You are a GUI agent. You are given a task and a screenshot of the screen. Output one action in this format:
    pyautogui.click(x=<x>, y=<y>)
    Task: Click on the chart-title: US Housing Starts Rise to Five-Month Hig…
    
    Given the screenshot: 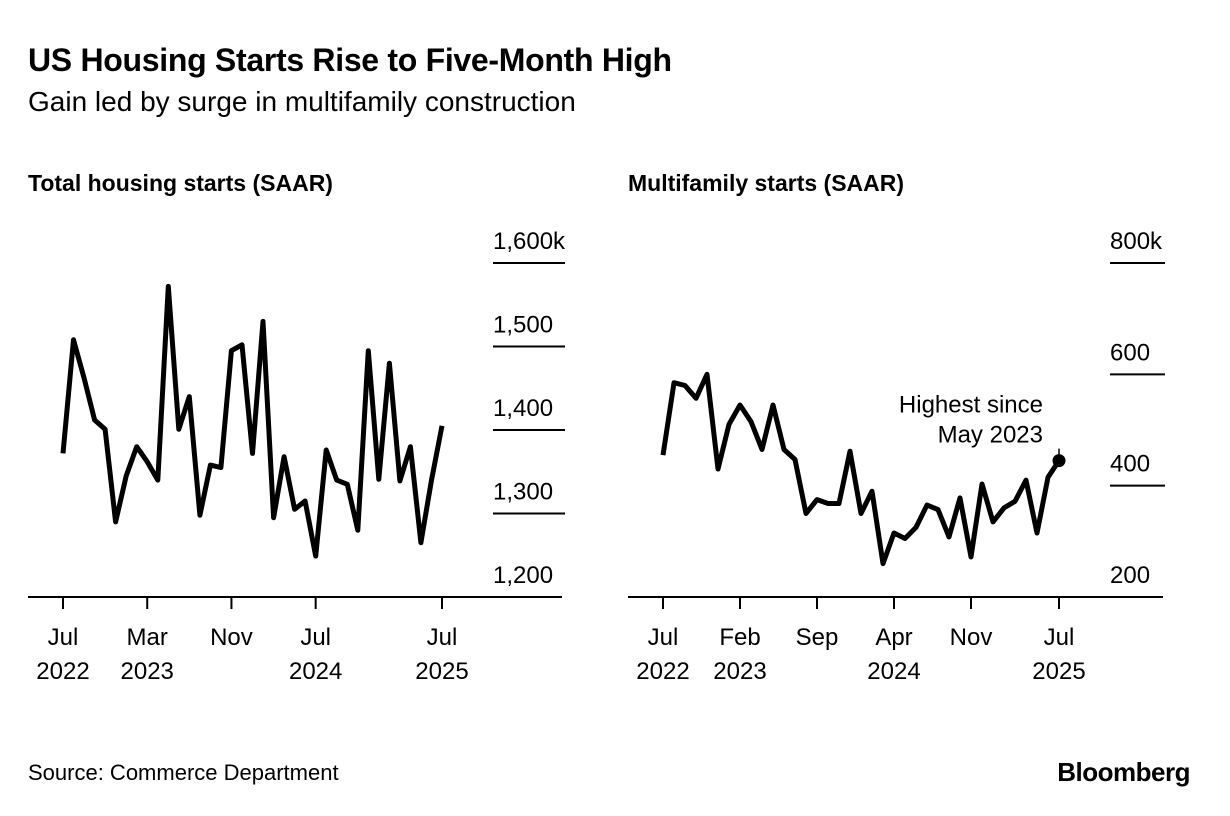 What is the action you would take?
    pyautogui.click(x=350, y=60)
    